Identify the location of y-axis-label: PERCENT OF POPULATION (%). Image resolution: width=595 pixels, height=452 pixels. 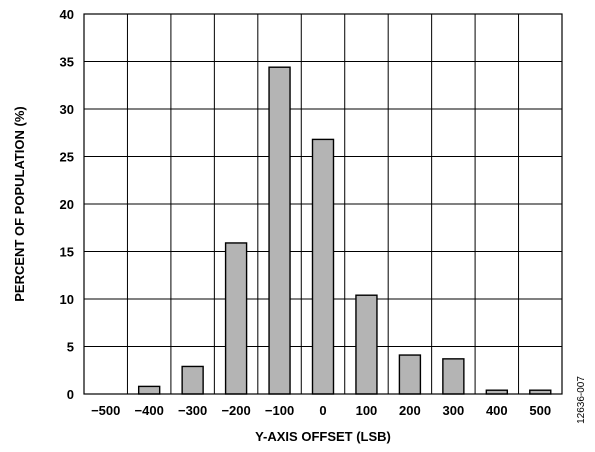
(19, 203).